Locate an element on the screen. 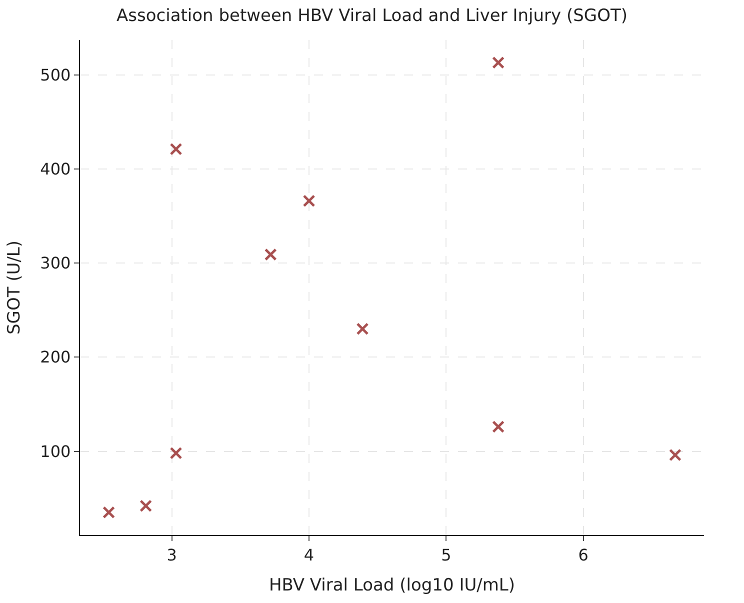  x-tick-label: 3 is located at coordinates (171, 554).